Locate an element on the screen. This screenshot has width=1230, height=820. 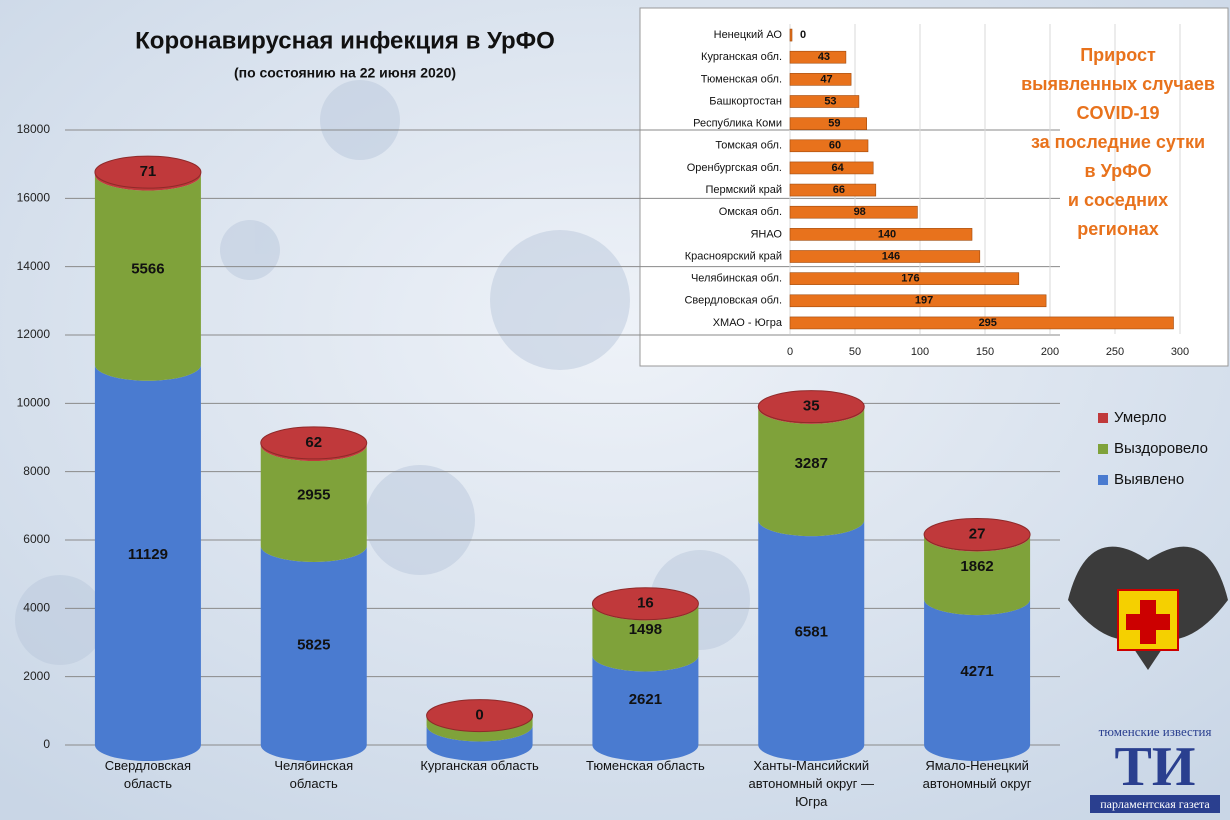
data-label: 140 is located at coordinates (887, 234).